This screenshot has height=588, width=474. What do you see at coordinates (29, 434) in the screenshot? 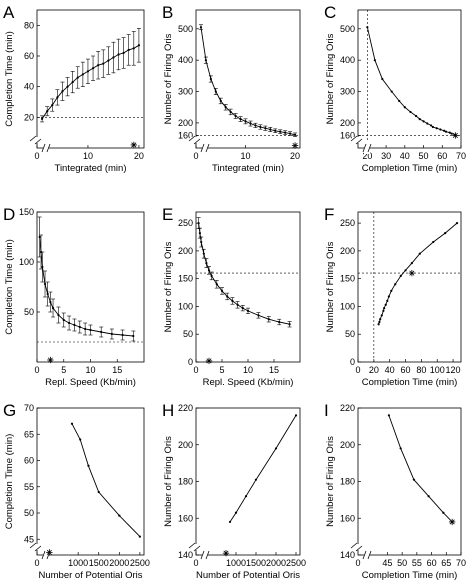
I see `y-tick-label: 65` at bounding box center [29, 434].